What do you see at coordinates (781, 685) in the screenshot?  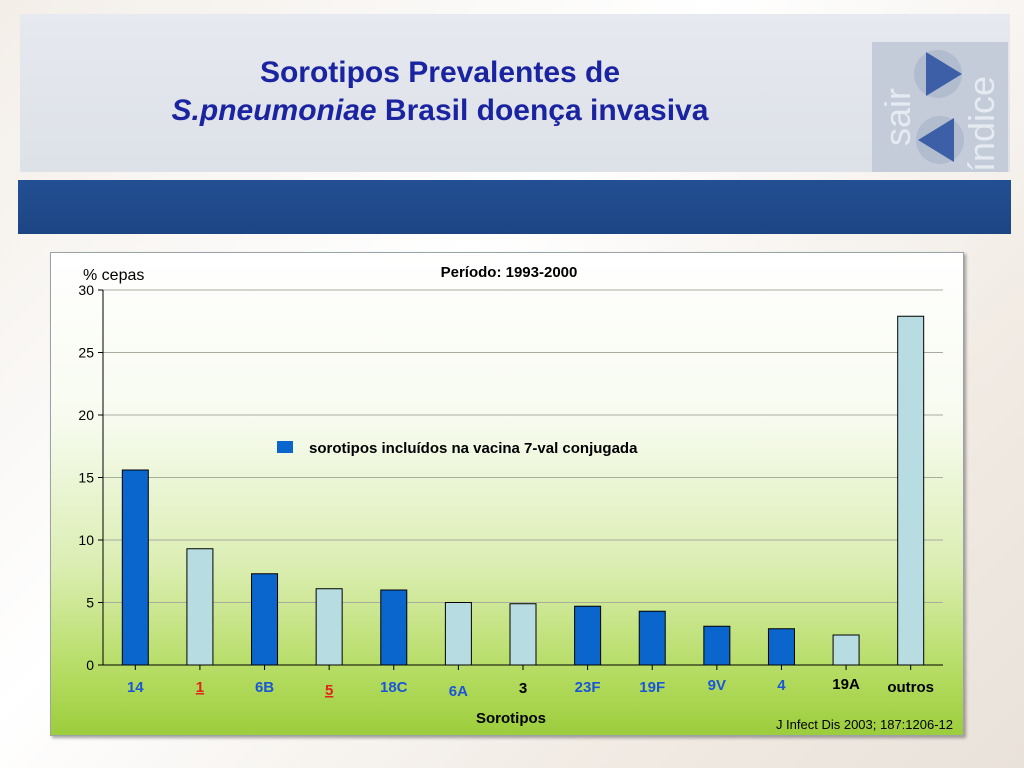 I see `x-tick-label-4: 4` at bounding box center [781, 685].